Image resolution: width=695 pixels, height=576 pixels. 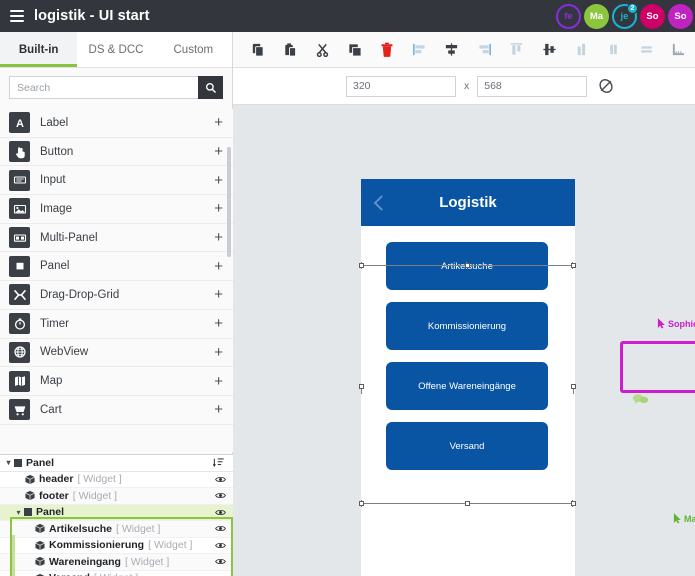 What do you see at coordinates (646, 50) in the screenshot?
I see `same-height-icon` at bounding box center [646, 50].